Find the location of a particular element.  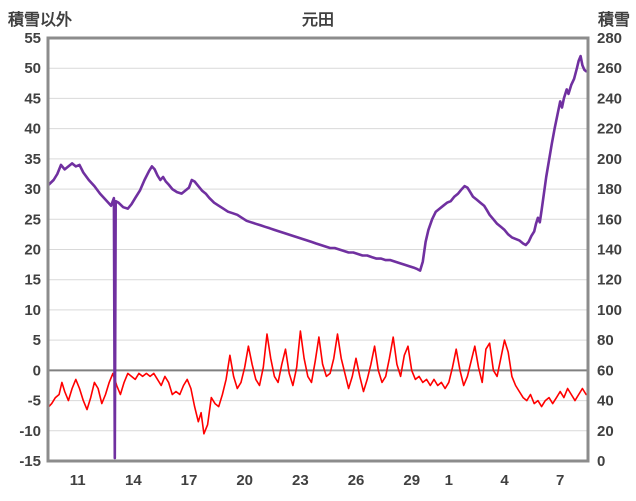

left-axis-tick-label: 50 is located at coordinates (32, 68).